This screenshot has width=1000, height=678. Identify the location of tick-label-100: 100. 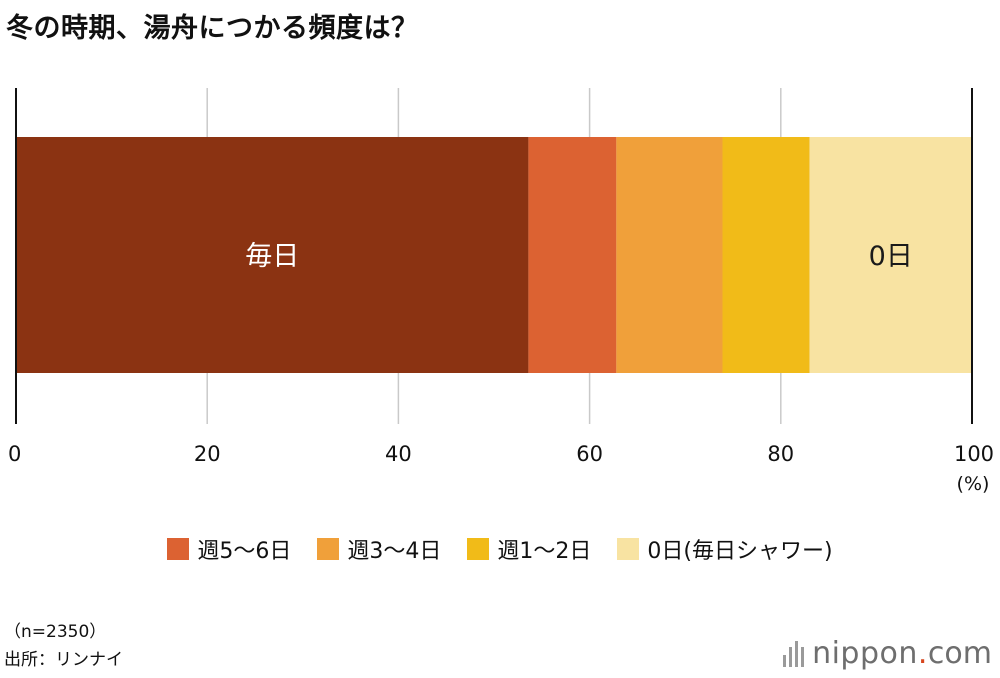
(974, 454).